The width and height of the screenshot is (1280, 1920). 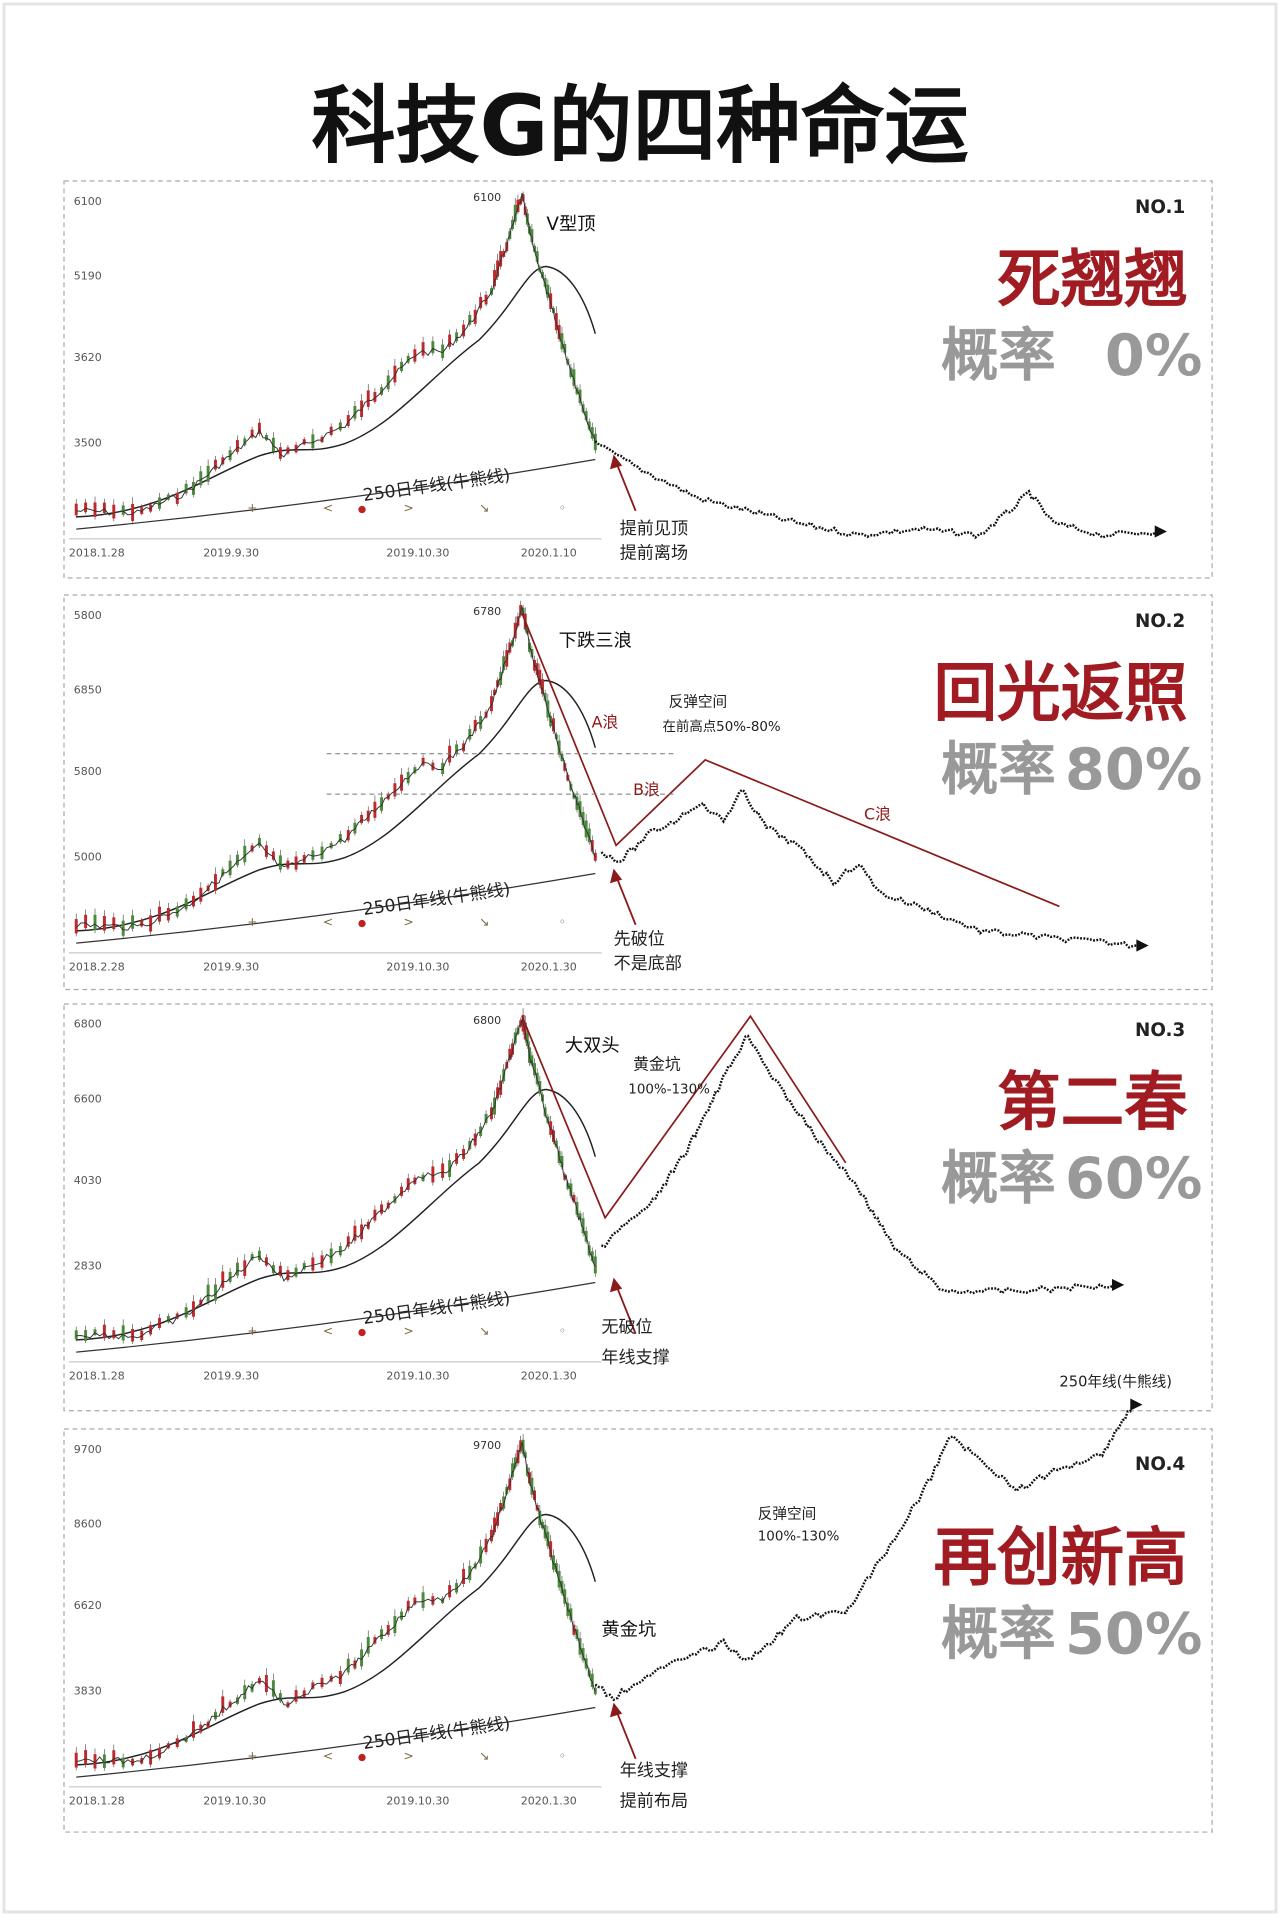 I want to click on scenario-name: 再创新高, so click(x=1061, y=1558).